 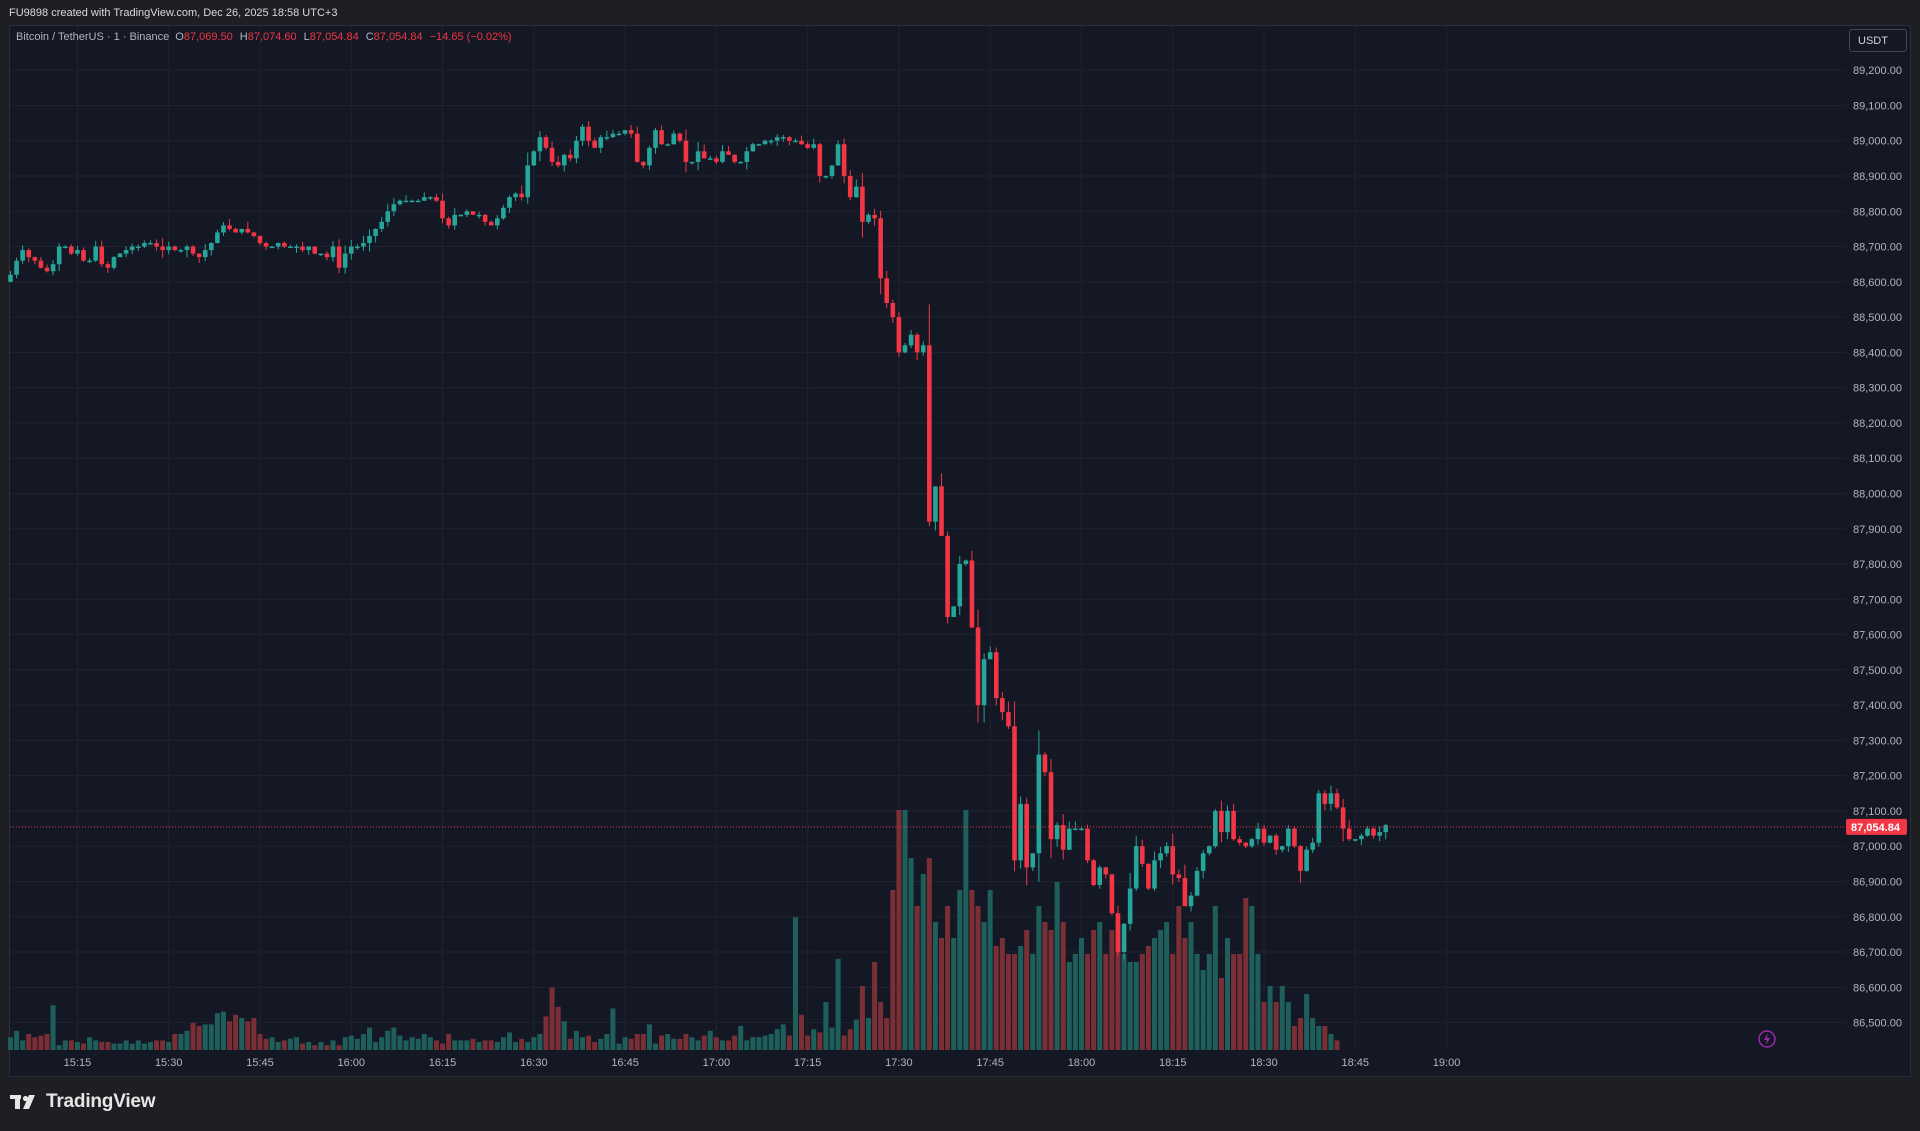 What do you see at coordinates (83, 1102) in the screenshot?
I see `footer-brand: TradingView` at bounding box center [83, 1102].